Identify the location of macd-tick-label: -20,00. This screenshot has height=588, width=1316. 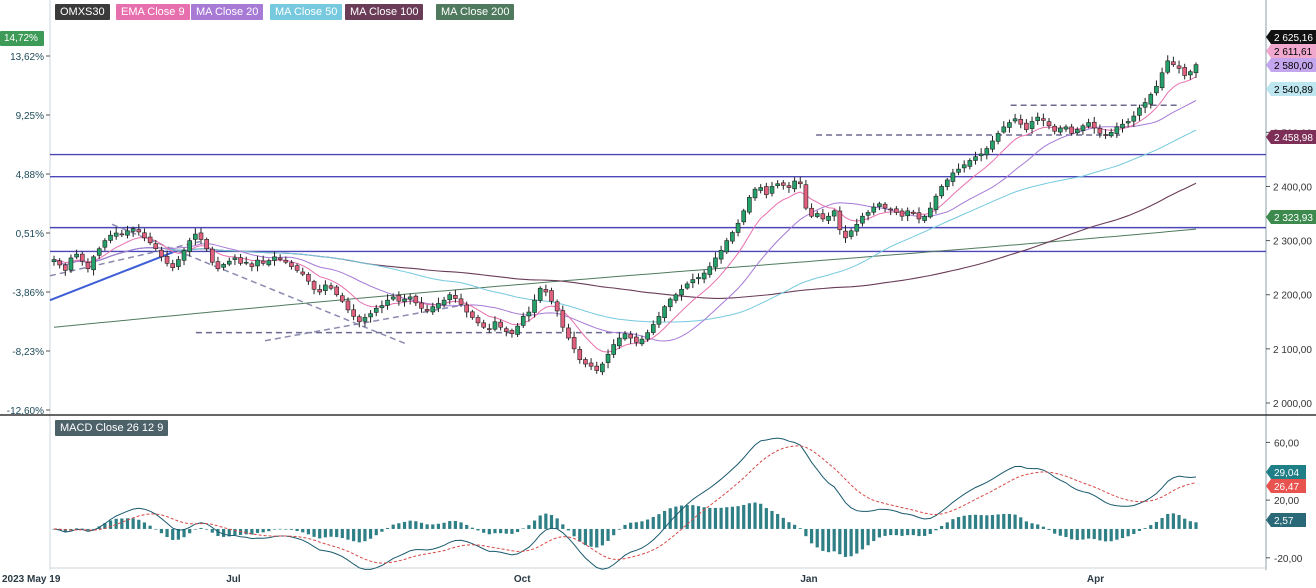
(1288, 559).